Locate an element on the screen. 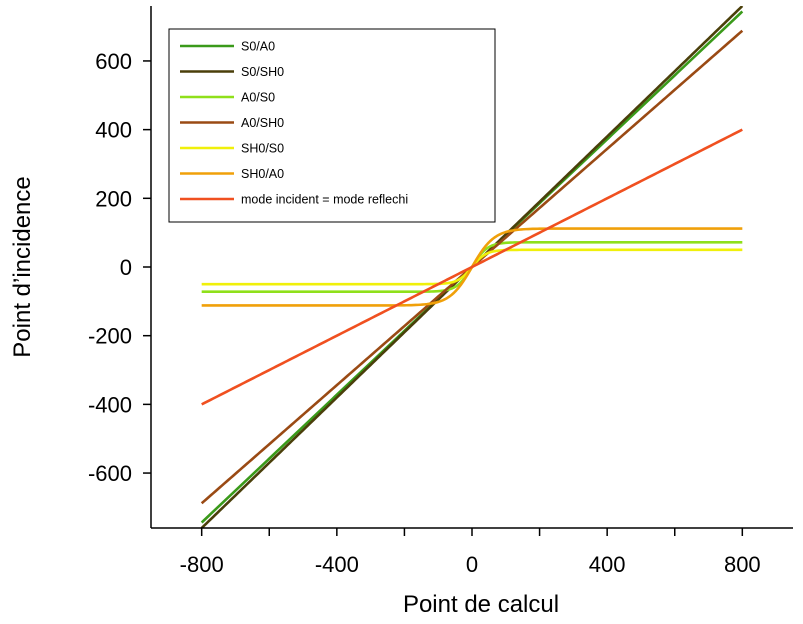 This screenshot has width=803, height=624. x-tick-label: -400 is located at coordinates (337, 564).